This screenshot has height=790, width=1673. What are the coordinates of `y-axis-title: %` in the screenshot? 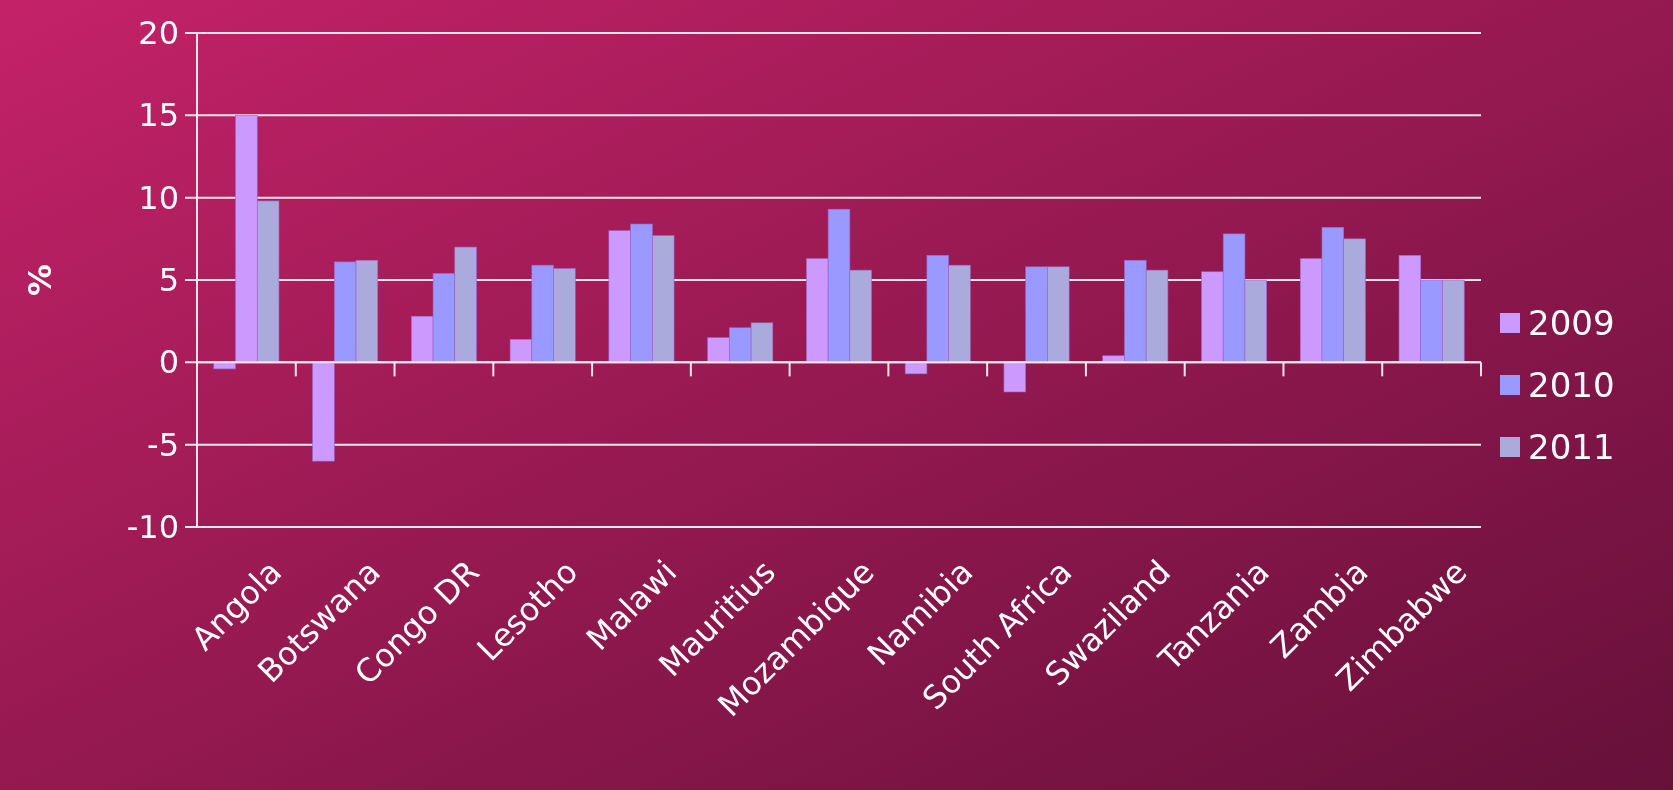 It's located at (40, 280).